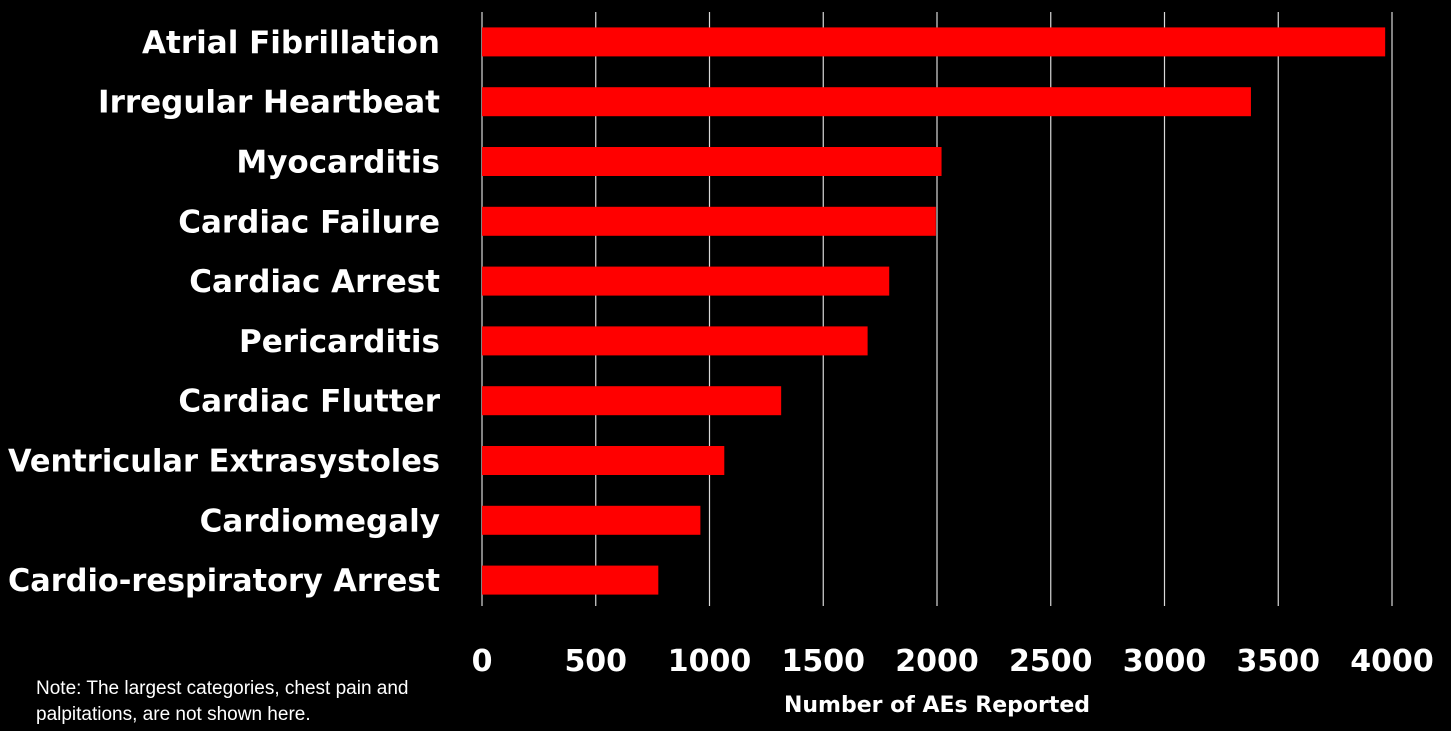  What do you see at coordinates (314, 282) in the screenshot?
I see `category-label: Cardiac Arrest` at bounding box center [314, 282].